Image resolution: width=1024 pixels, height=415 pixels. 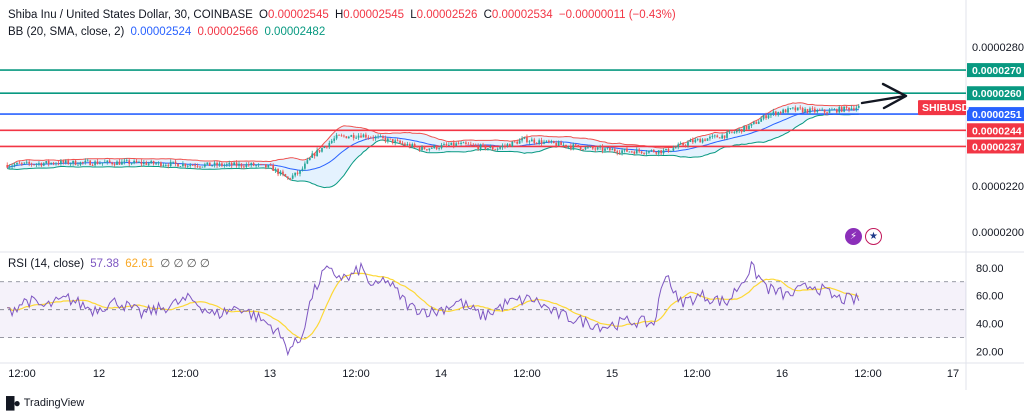 What do you see at coordinates (356, 374) in the screenshot?
I see `time-tick-label-4: 12:00` at bounding box center [356, 374].